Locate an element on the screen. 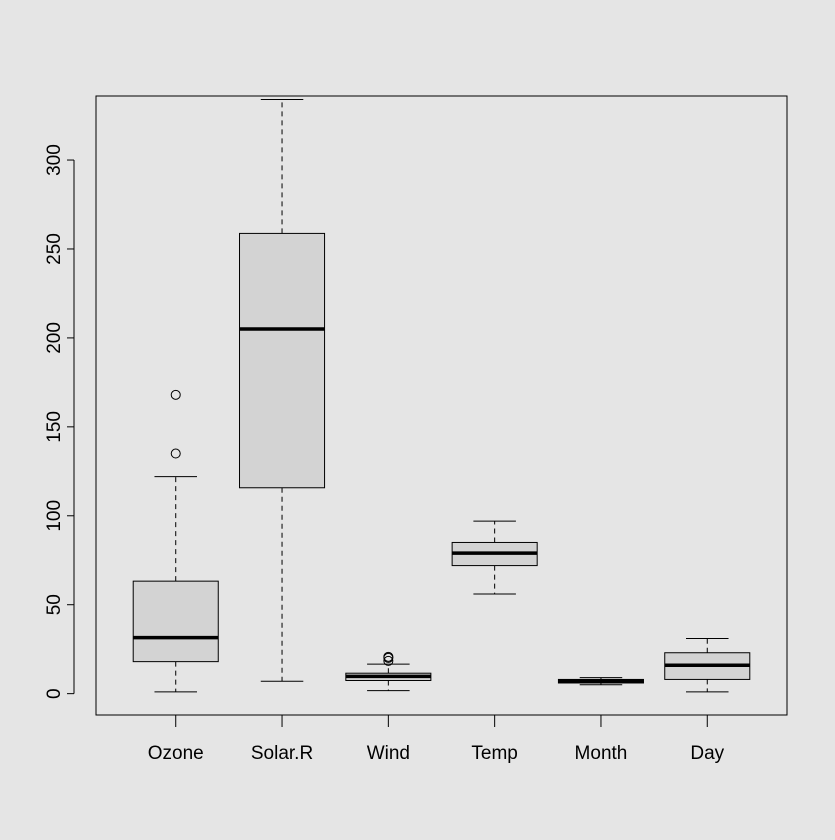  y-tick-label: 100 is located at coordinates (54, 516).